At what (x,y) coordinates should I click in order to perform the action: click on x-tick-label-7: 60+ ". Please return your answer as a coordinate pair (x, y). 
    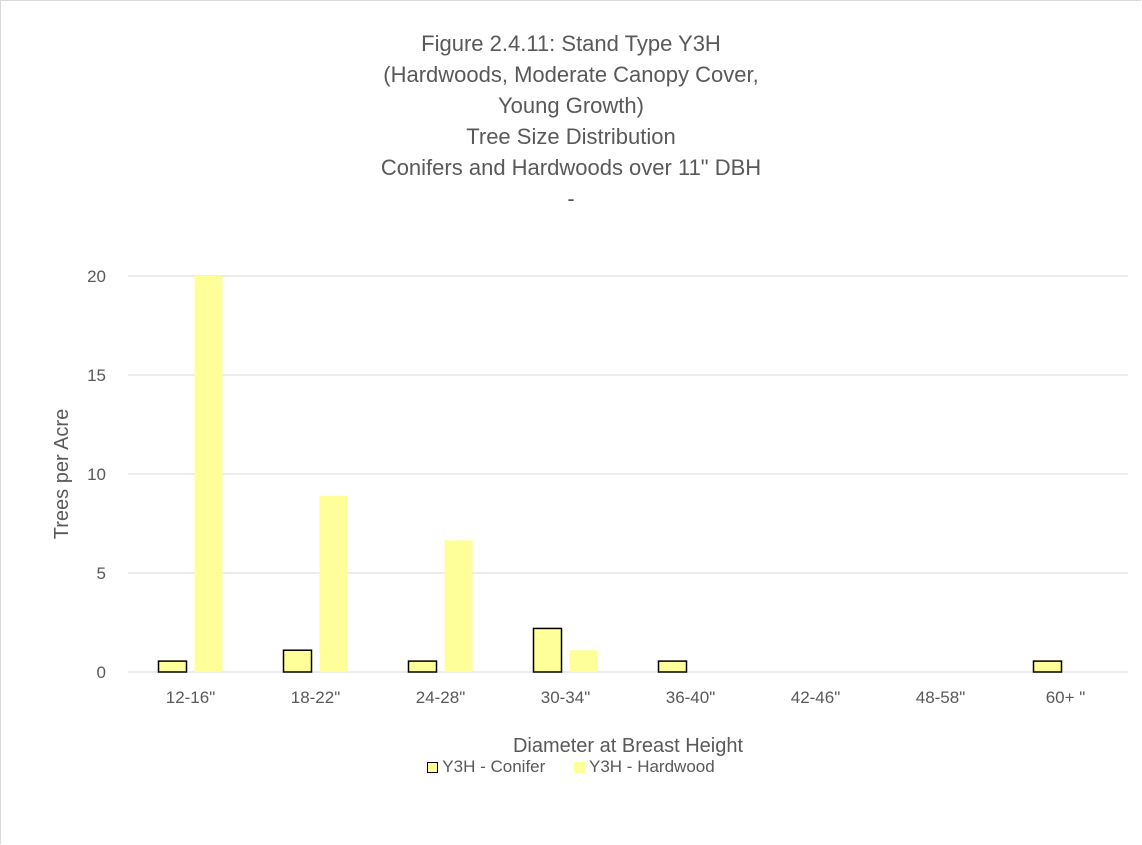
    Looking at the image, I should click on (1066, 697).